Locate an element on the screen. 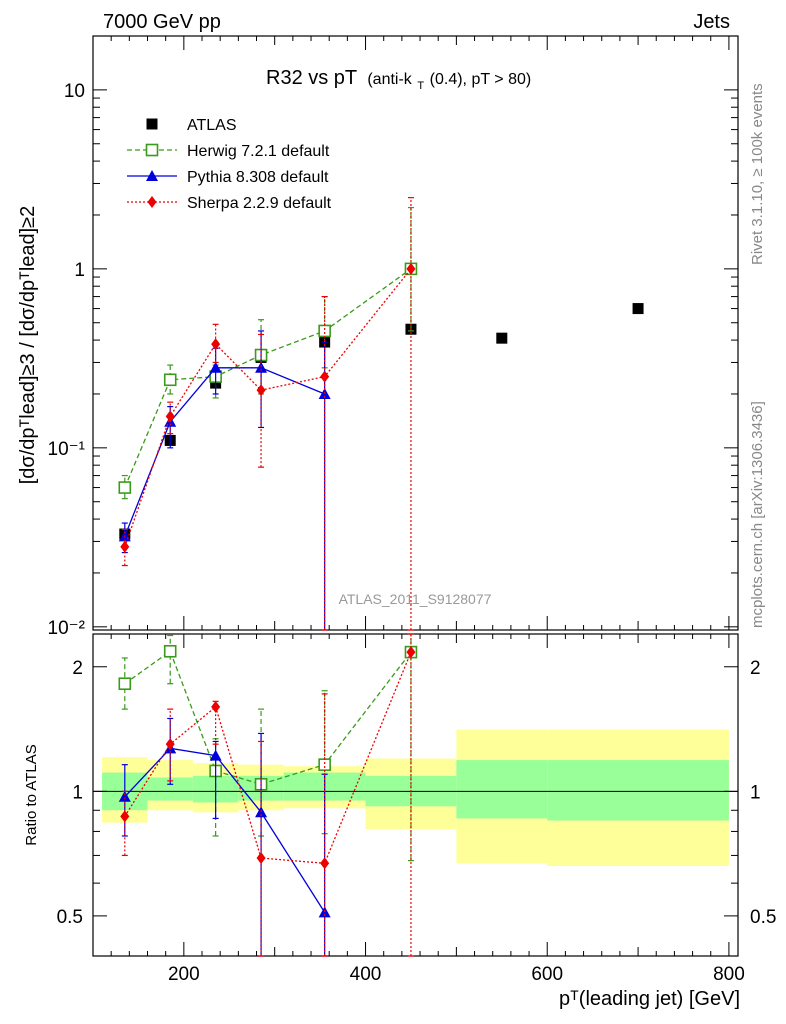 This screenshot has width=786, height=1024. xtick-label-400: 400 is located at coordinates (366, 974).